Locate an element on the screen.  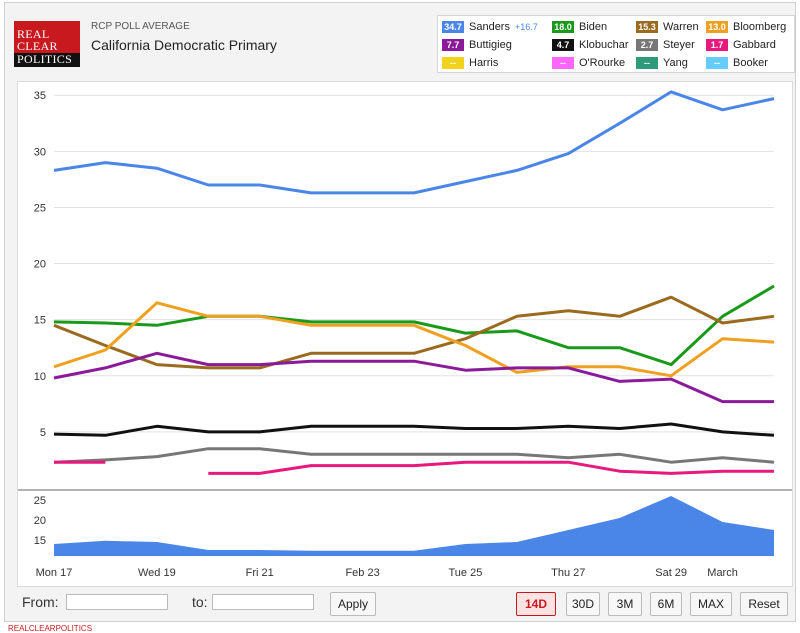
y-tick-label: 5 is located at coordinates (43, 433).